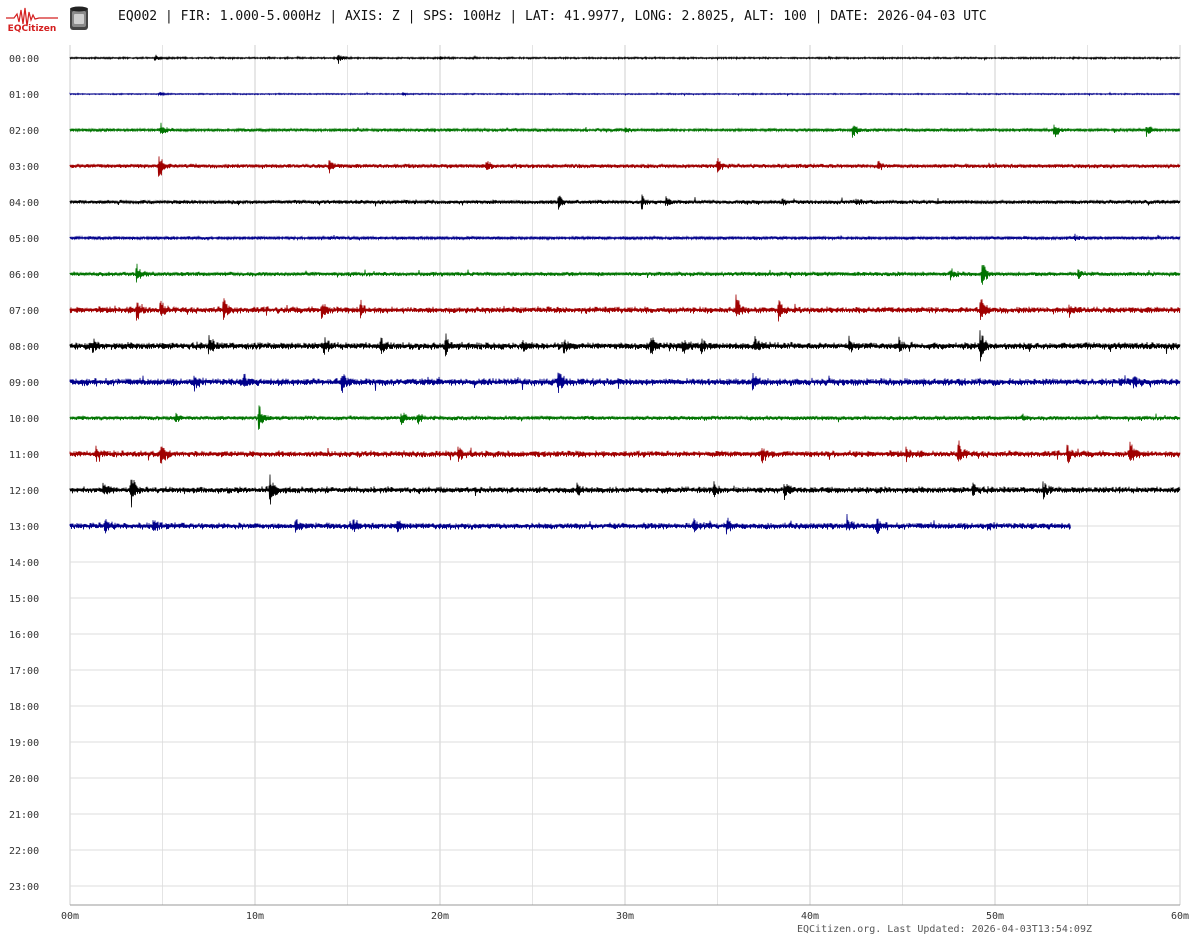  What do you see at coordinates (24, 527) in the screenshot?
I see `hour-label: 13:00` at bounding box center [24, 527].